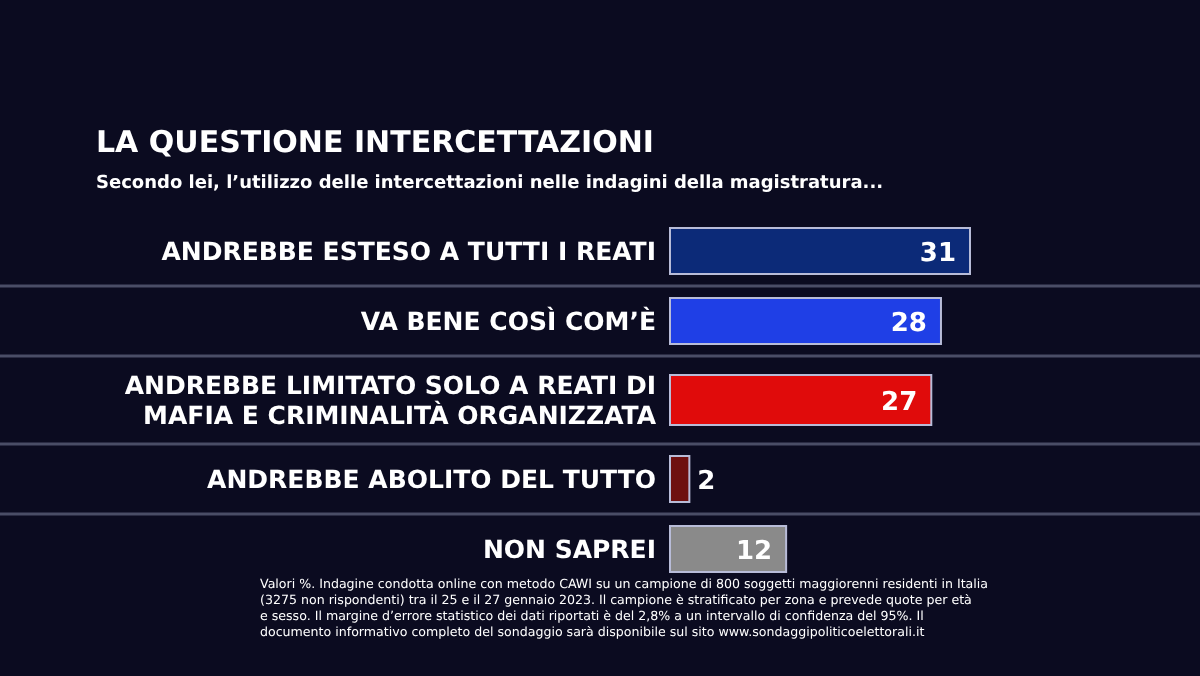  Describe the element at coordinates (937, 254) in the screenshot. I see `data-label: 31` at that location.